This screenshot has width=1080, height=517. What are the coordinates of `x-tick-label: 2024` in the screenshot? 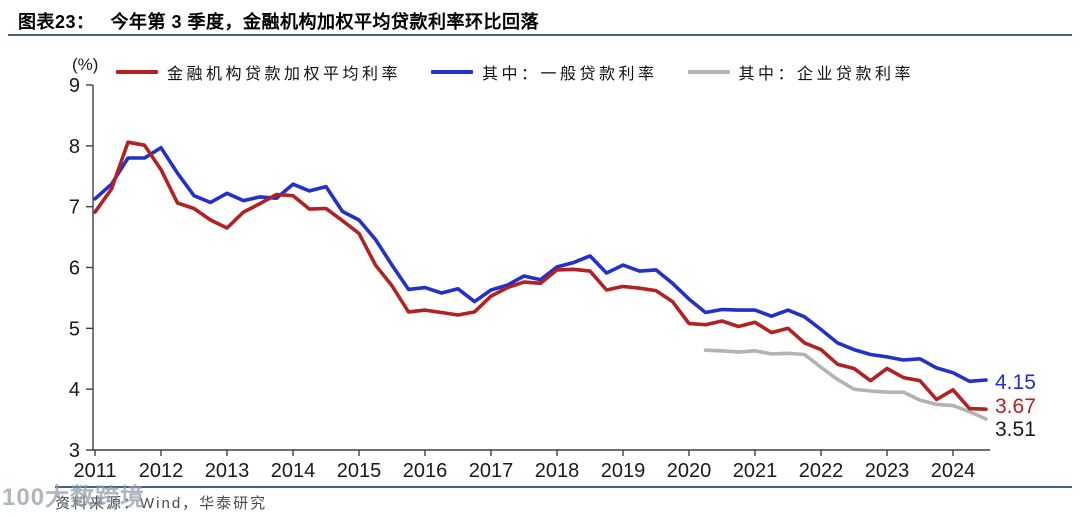 It's located at (953, 471).